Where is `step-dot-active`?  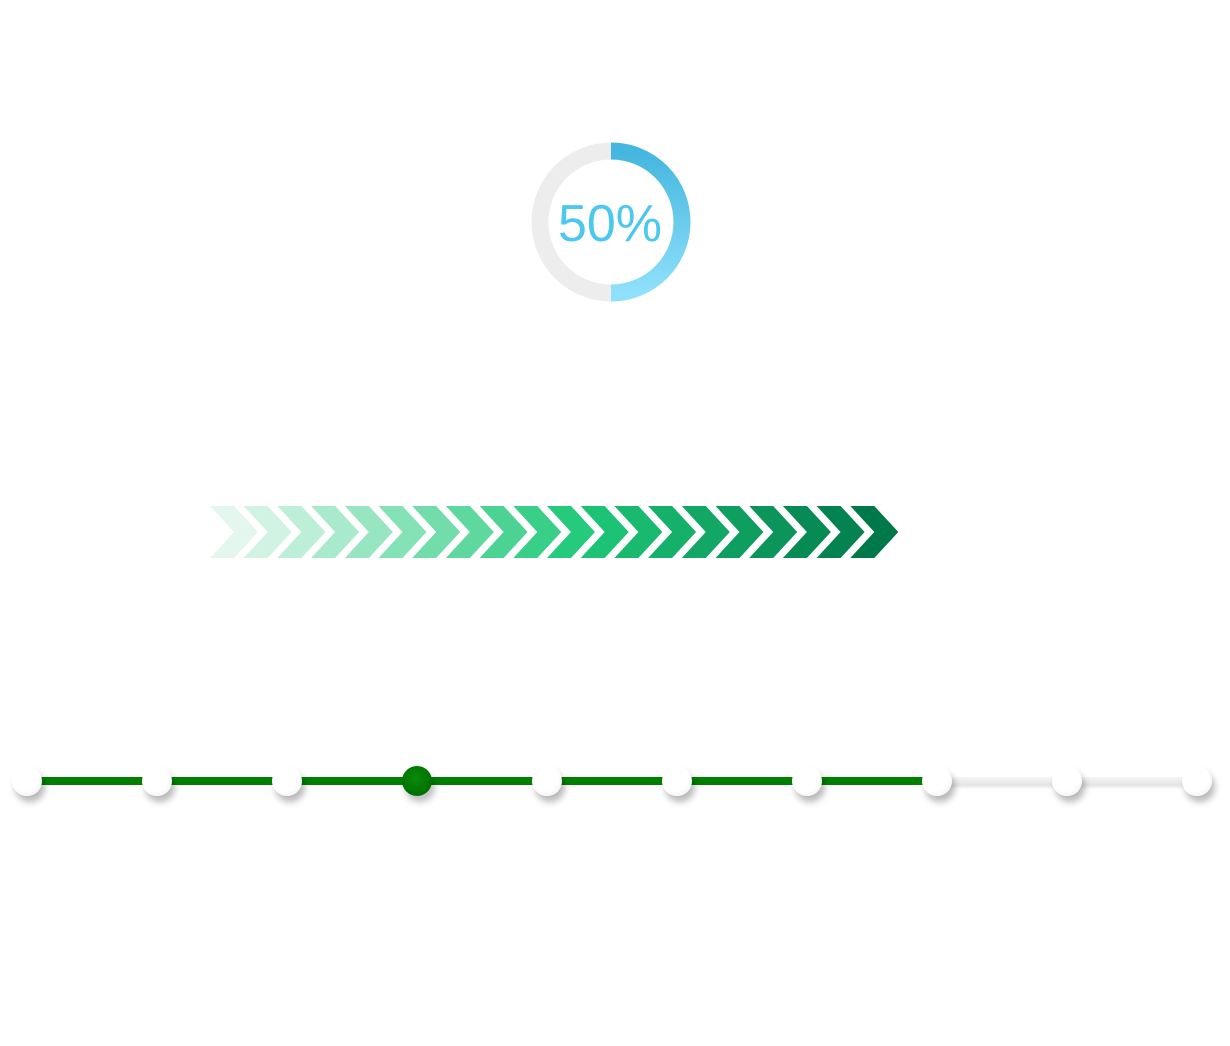
step-dot-active is located at coordinates (417, 781).